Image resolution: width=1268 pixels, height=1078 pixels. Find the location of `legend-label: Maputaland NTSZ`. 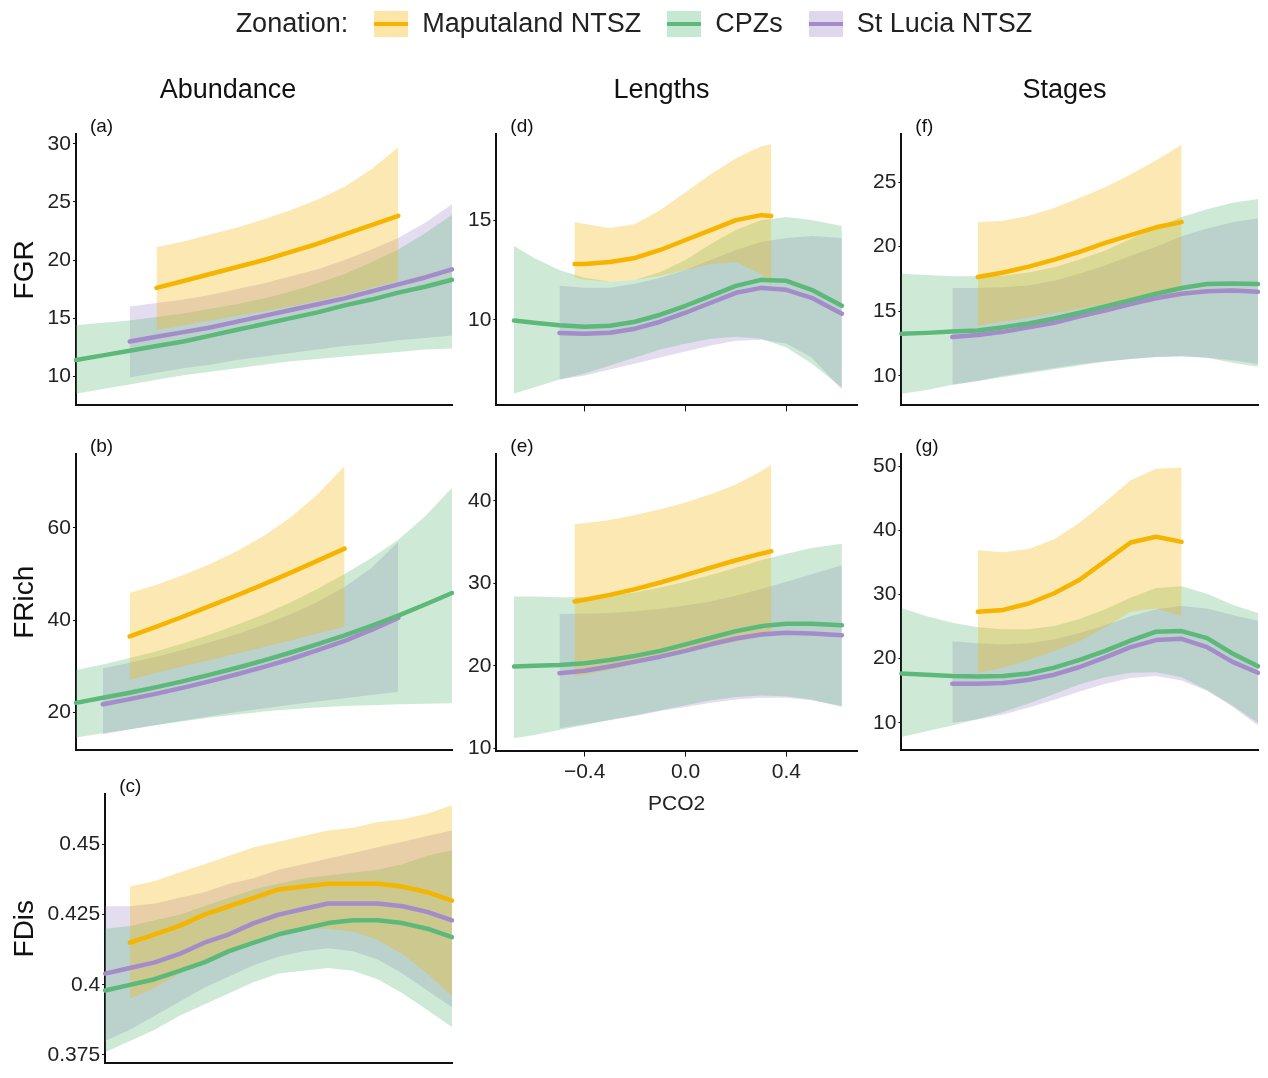

legend-label: Maputaland NTSZ is located at coordinates (532, 23).